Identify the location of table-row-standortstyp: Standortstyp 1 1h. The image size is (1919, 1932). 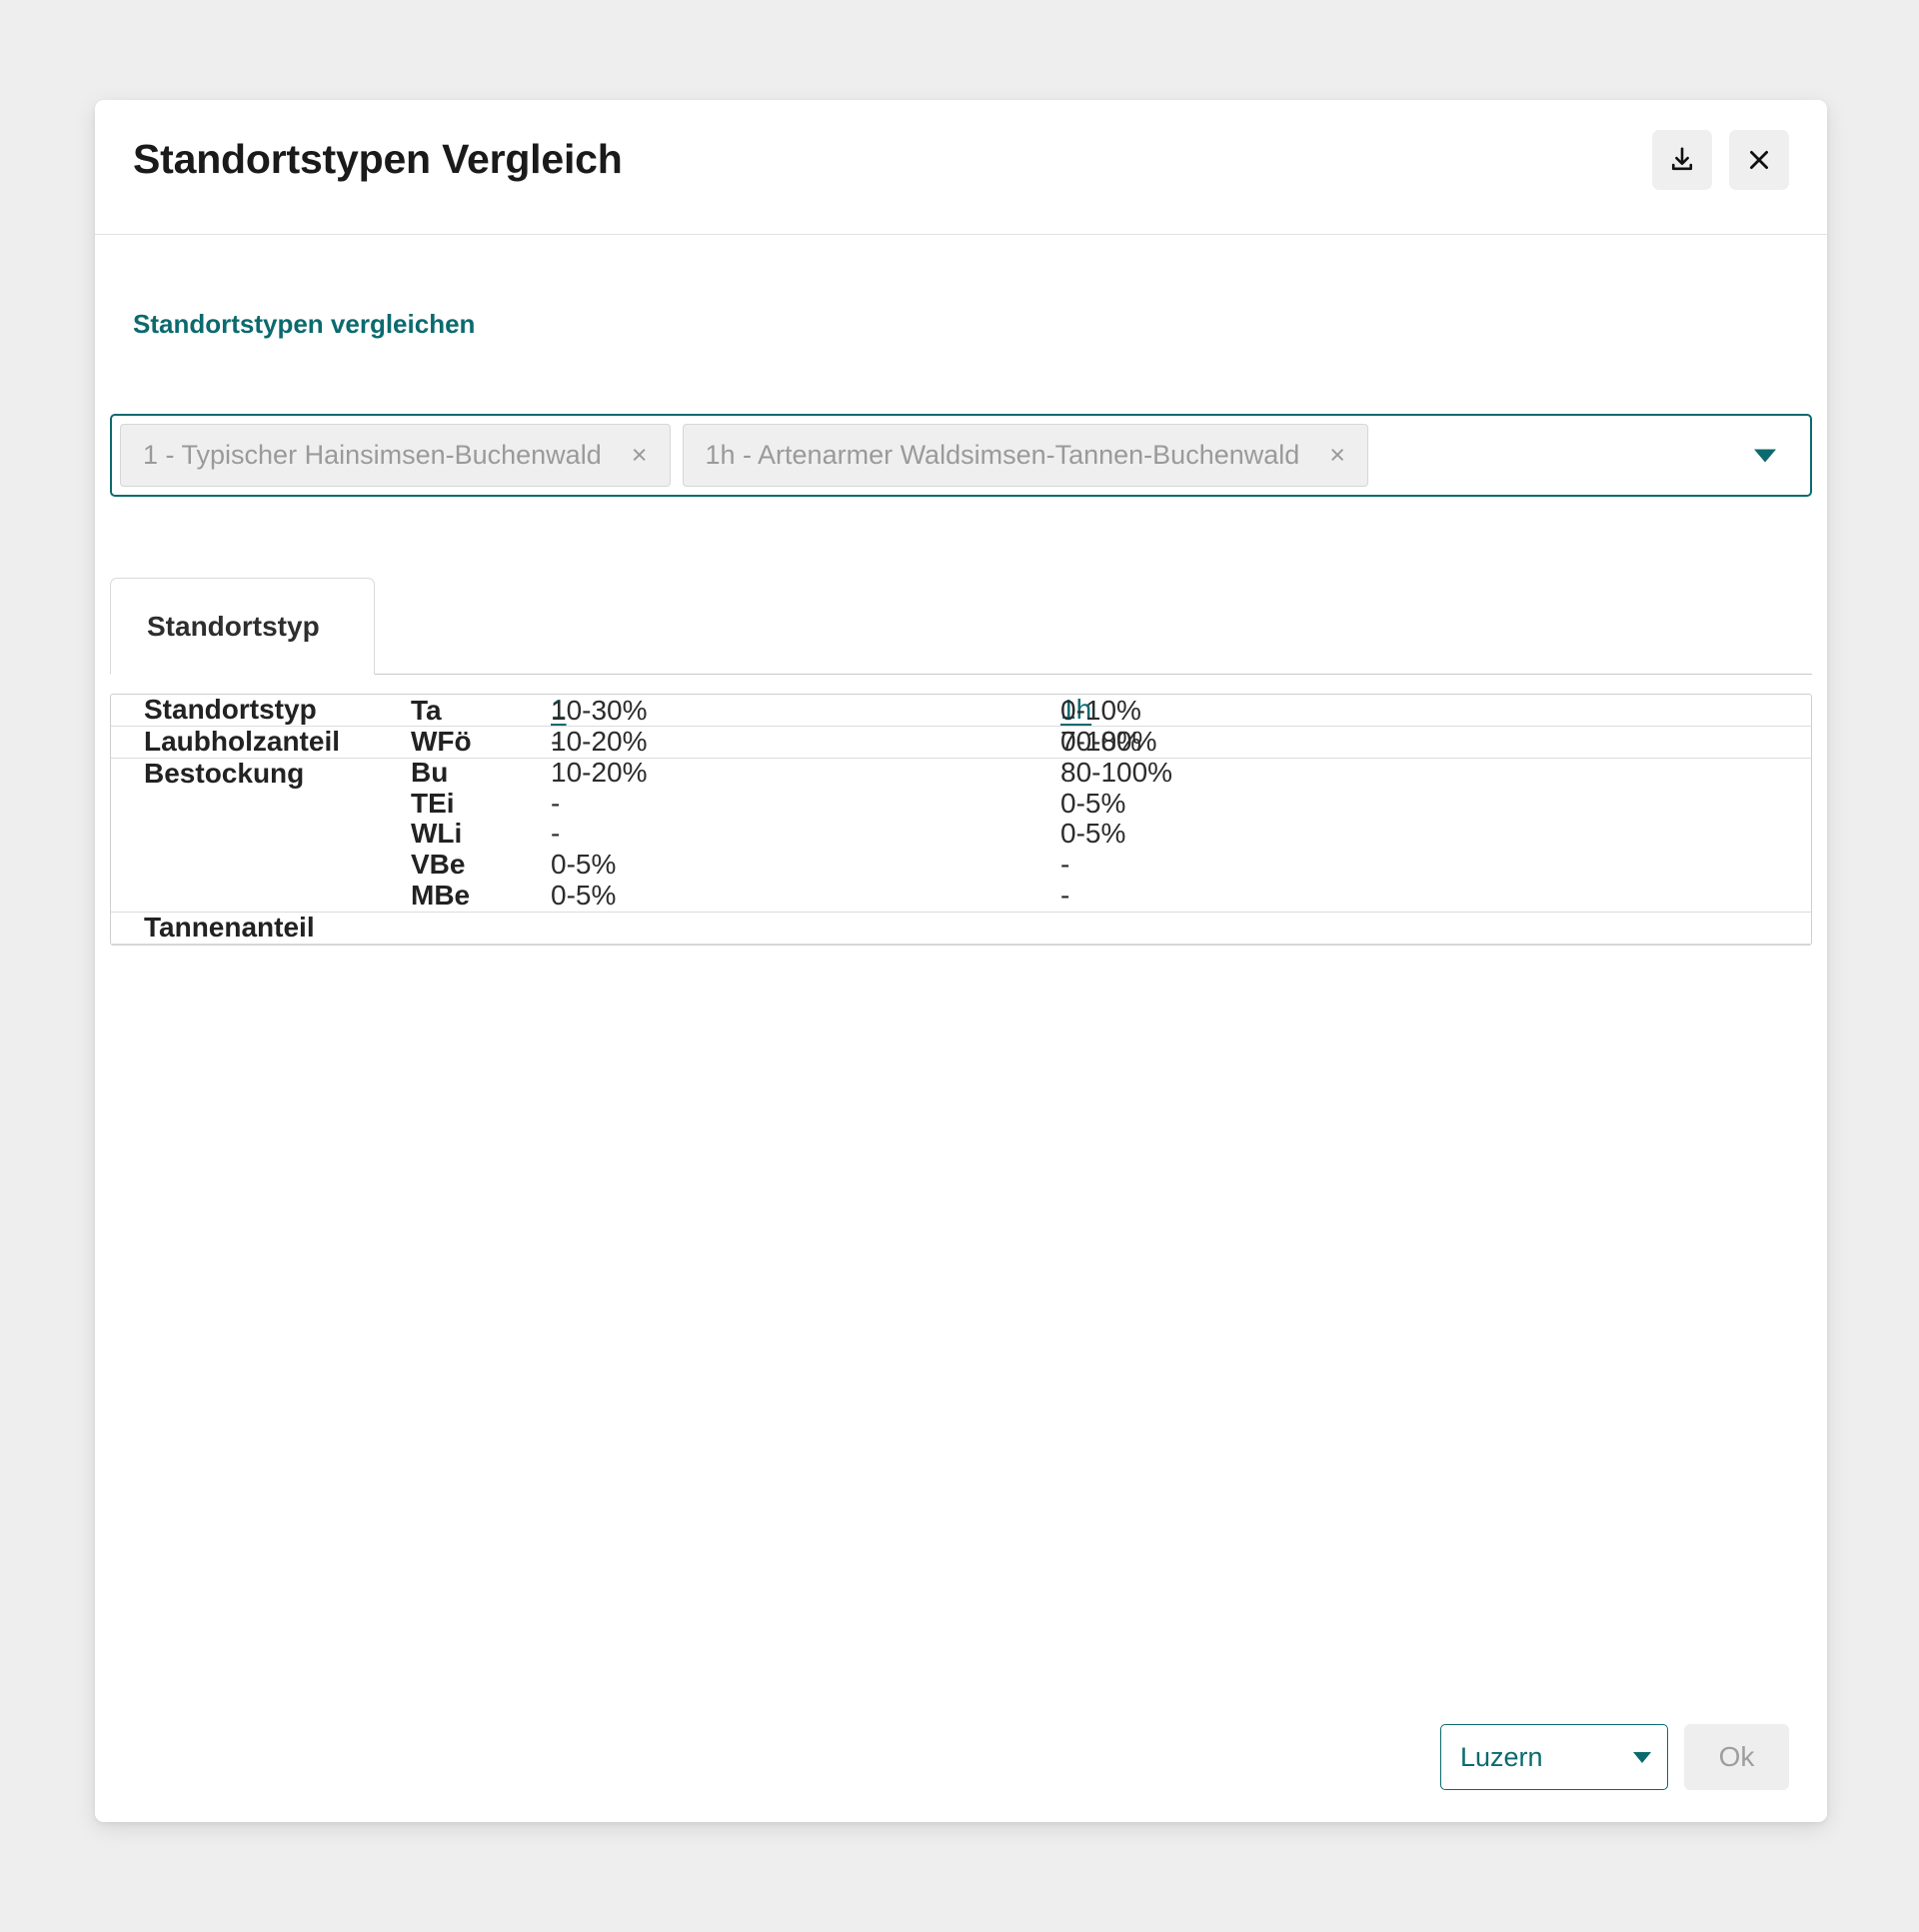
(961, 711).